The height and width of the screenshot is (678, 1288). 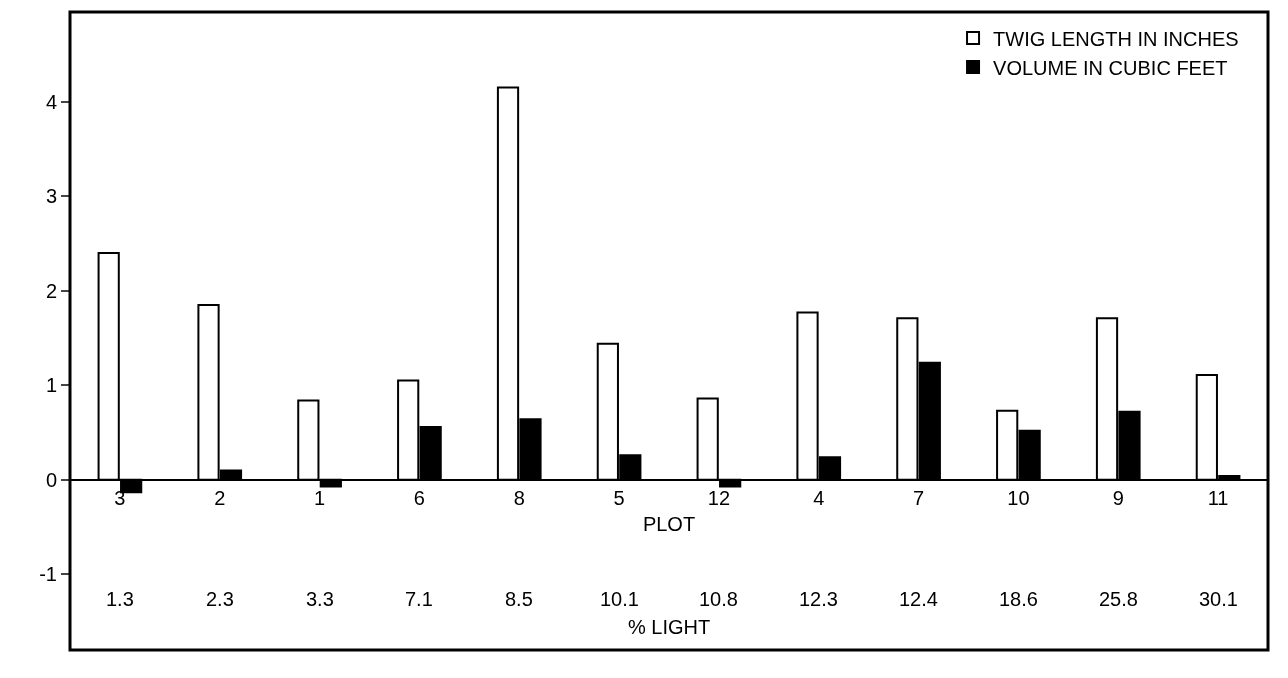 I want to click on annotation: 30.1, so click(x=1218, y=599).